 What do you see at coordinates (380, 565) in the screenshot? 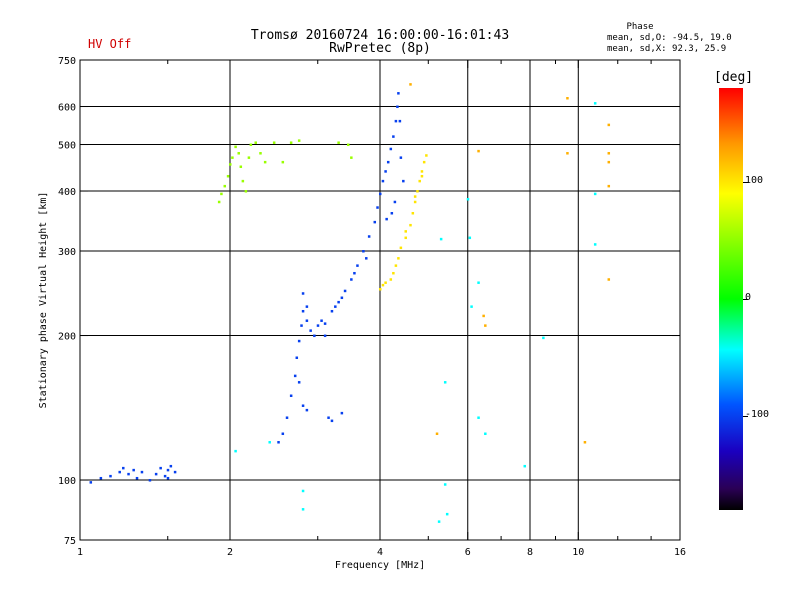
I see `x-axis-label: Frequency [MHz]` at bounding box center [380, 565].